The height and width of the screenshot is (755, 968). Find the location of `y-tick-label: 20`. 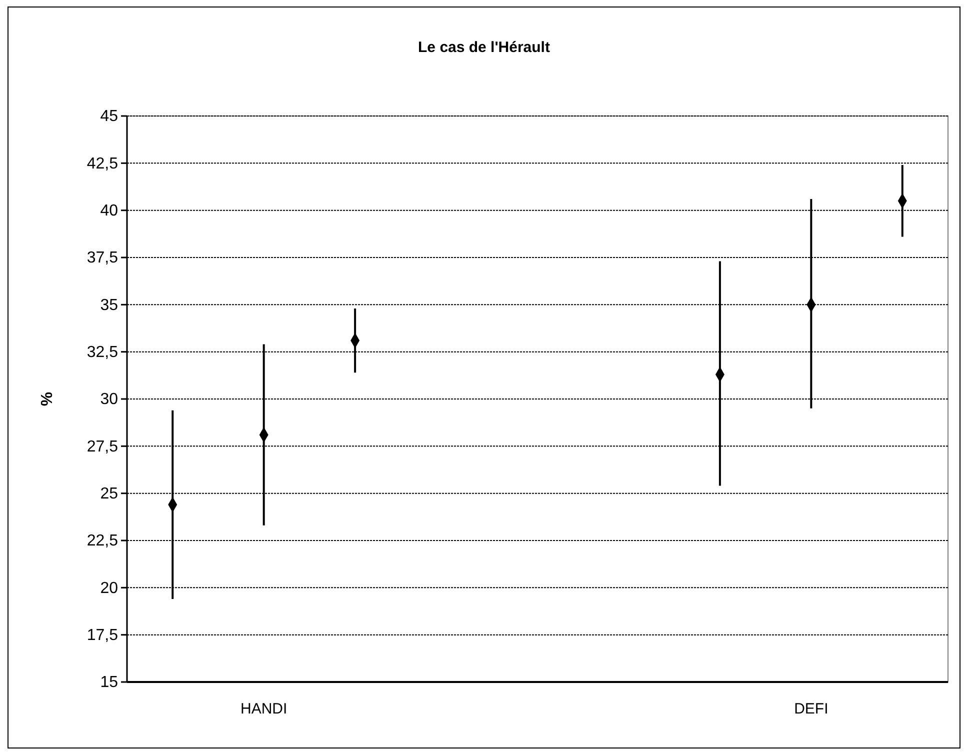

y-tick-label: 20 is located at coordinates (109, 588).